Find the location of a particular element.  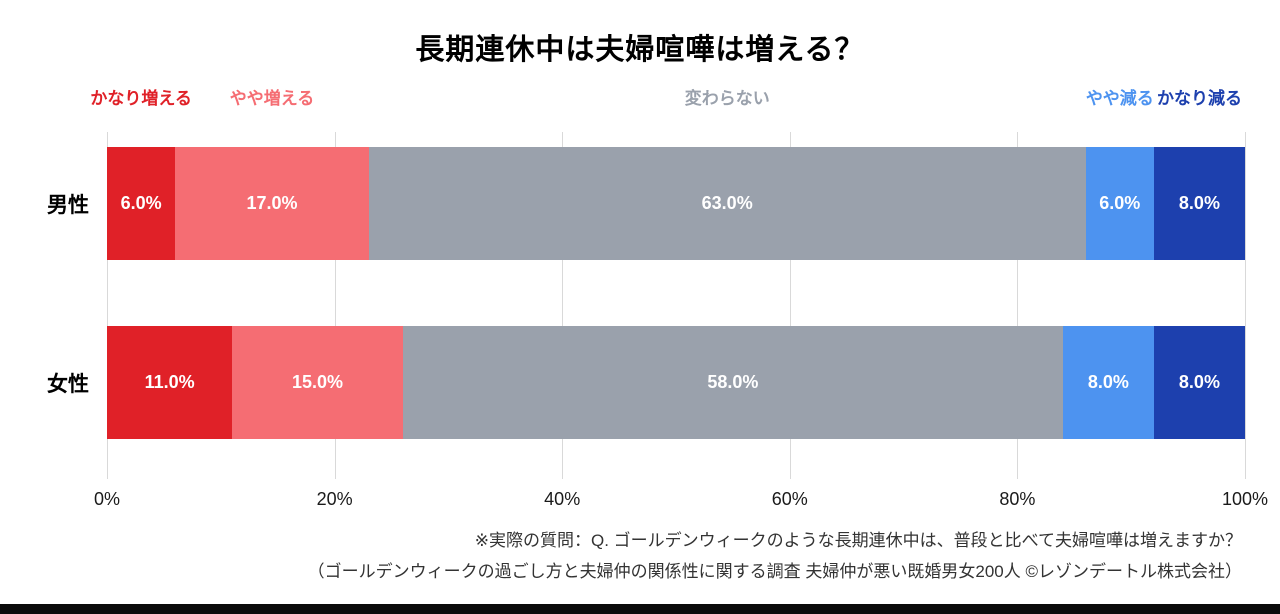

bar-segment: 63.0% is located at coordinates (727, 203).